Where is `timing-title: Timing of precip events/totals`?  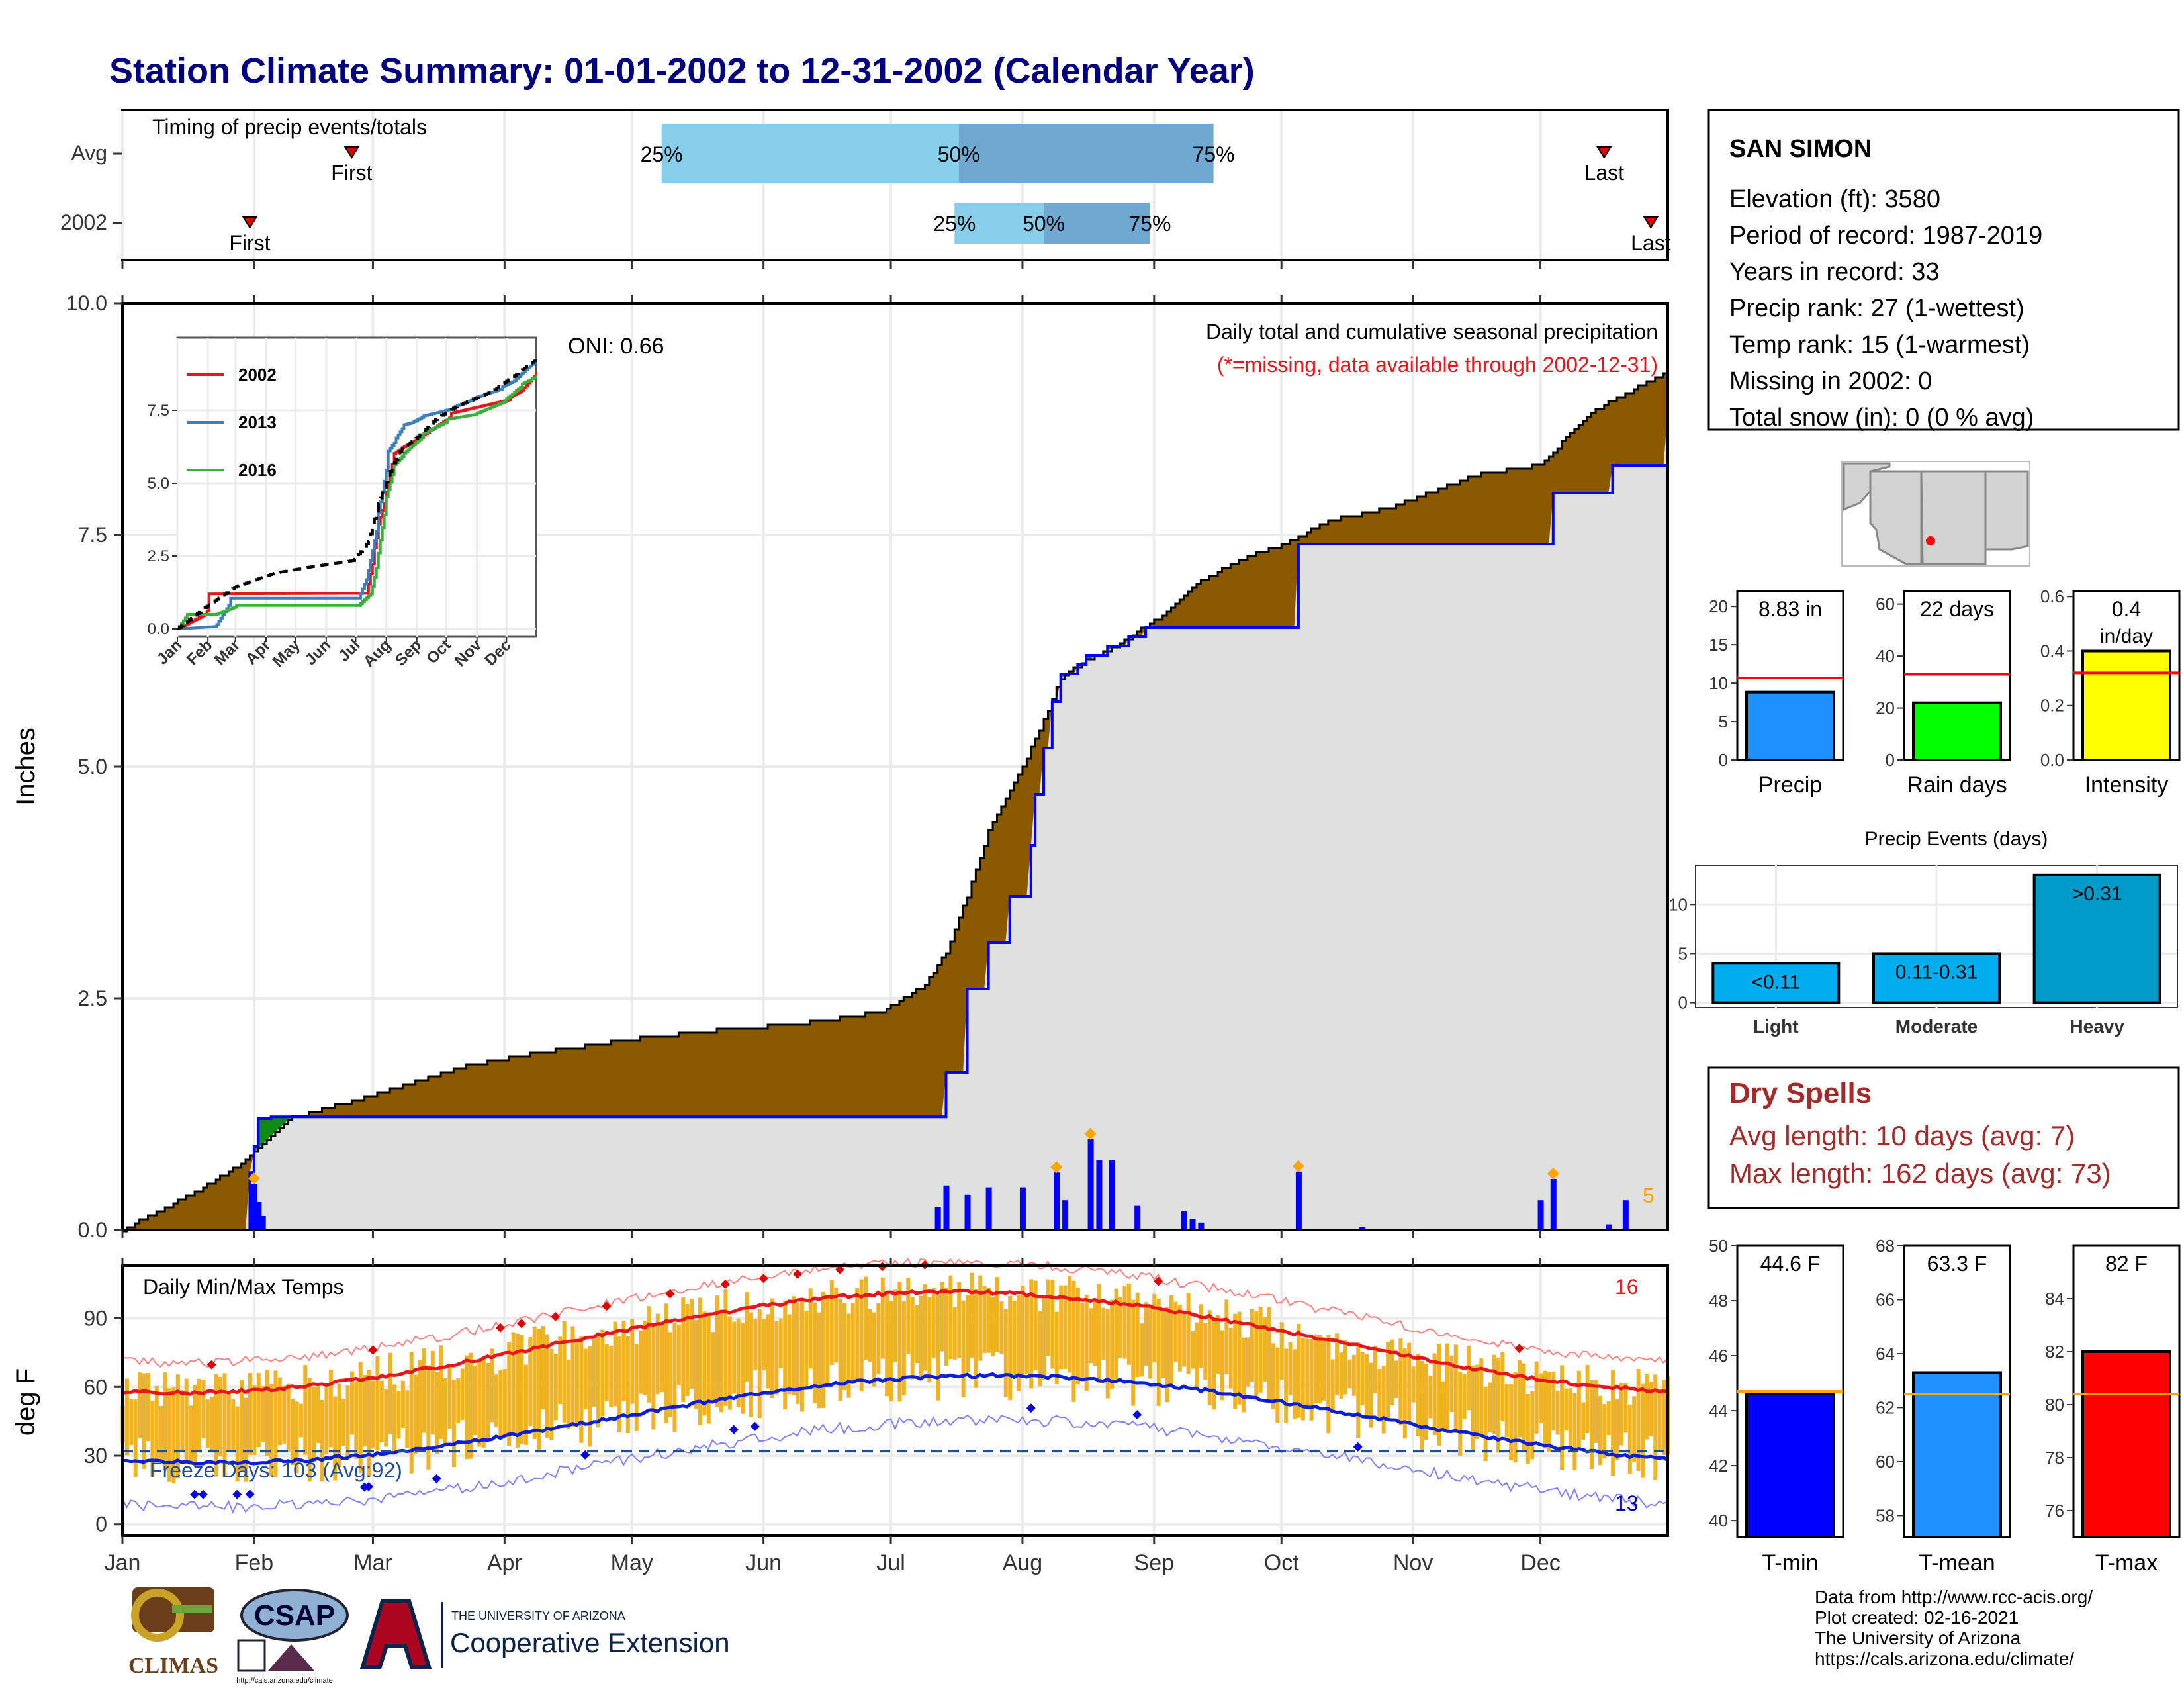 timing-title: Timing of precip events/totals is located at coordinates (289, 127).